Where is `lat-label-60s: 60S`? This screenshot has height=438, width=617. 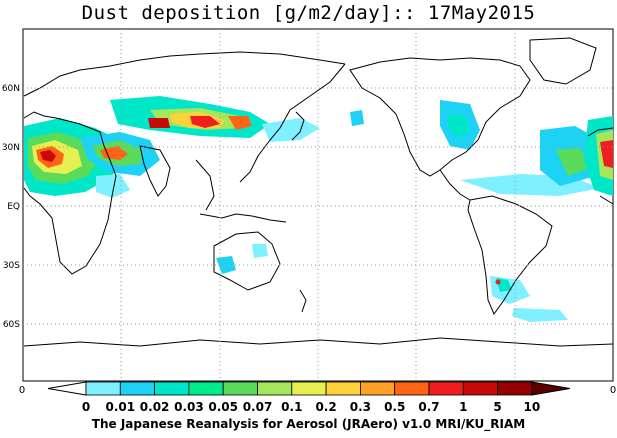
lat-label-60s: 60S is located at coordinates (11, 325).